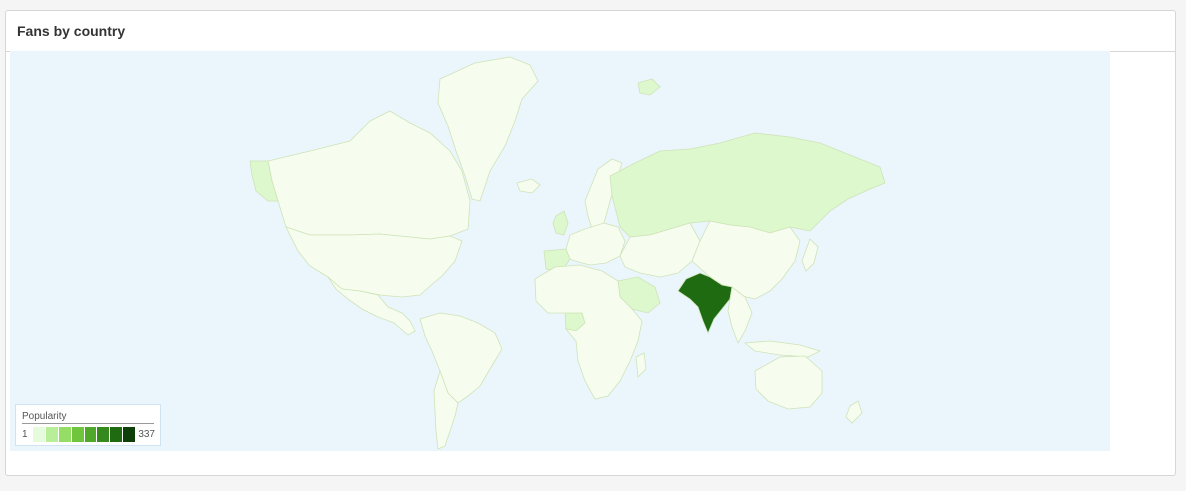 The width and height of the screenshot is (1186, 491). What do you see at coordinates (488, 129) in the screenshot?
I see `country-greenland` at bounding box center [488, 129].